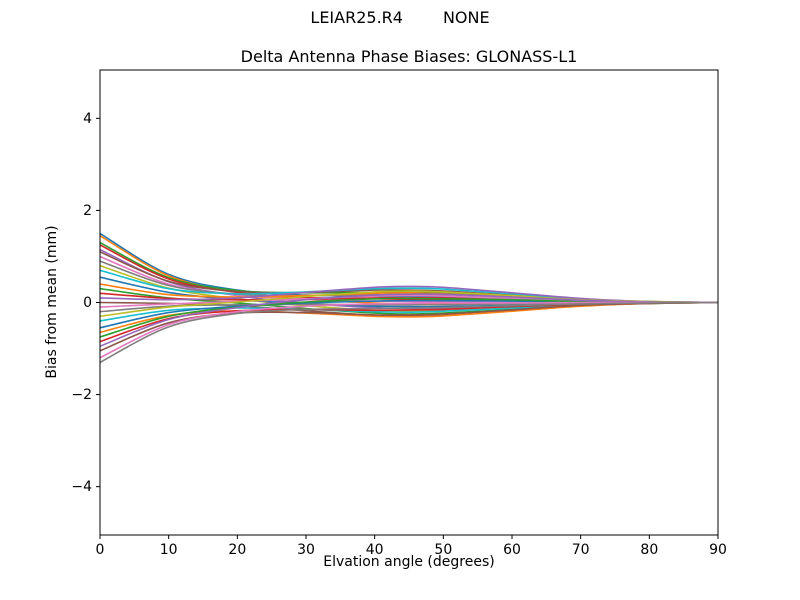  Describe the element at coordinates (375, 550) in the screenshot. I see `x-tick-label: 40` at that location.